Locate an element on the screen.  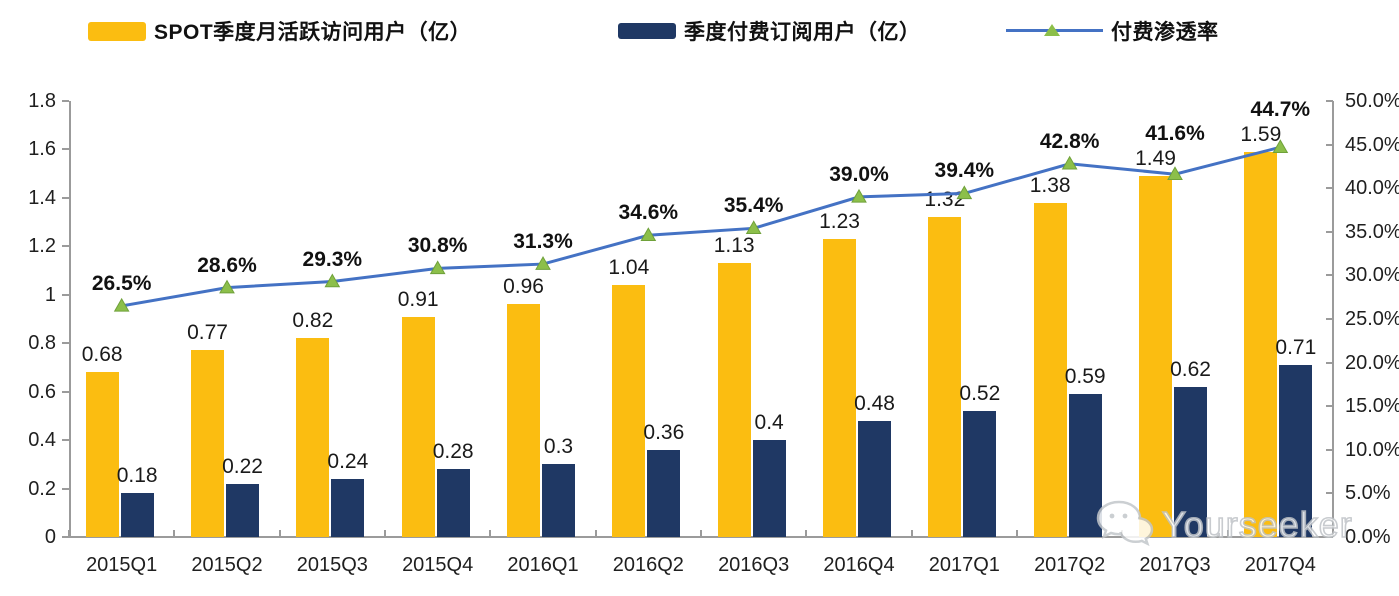
right-axis-tick-label: 40.0% is located at coordinates (1372, 188).